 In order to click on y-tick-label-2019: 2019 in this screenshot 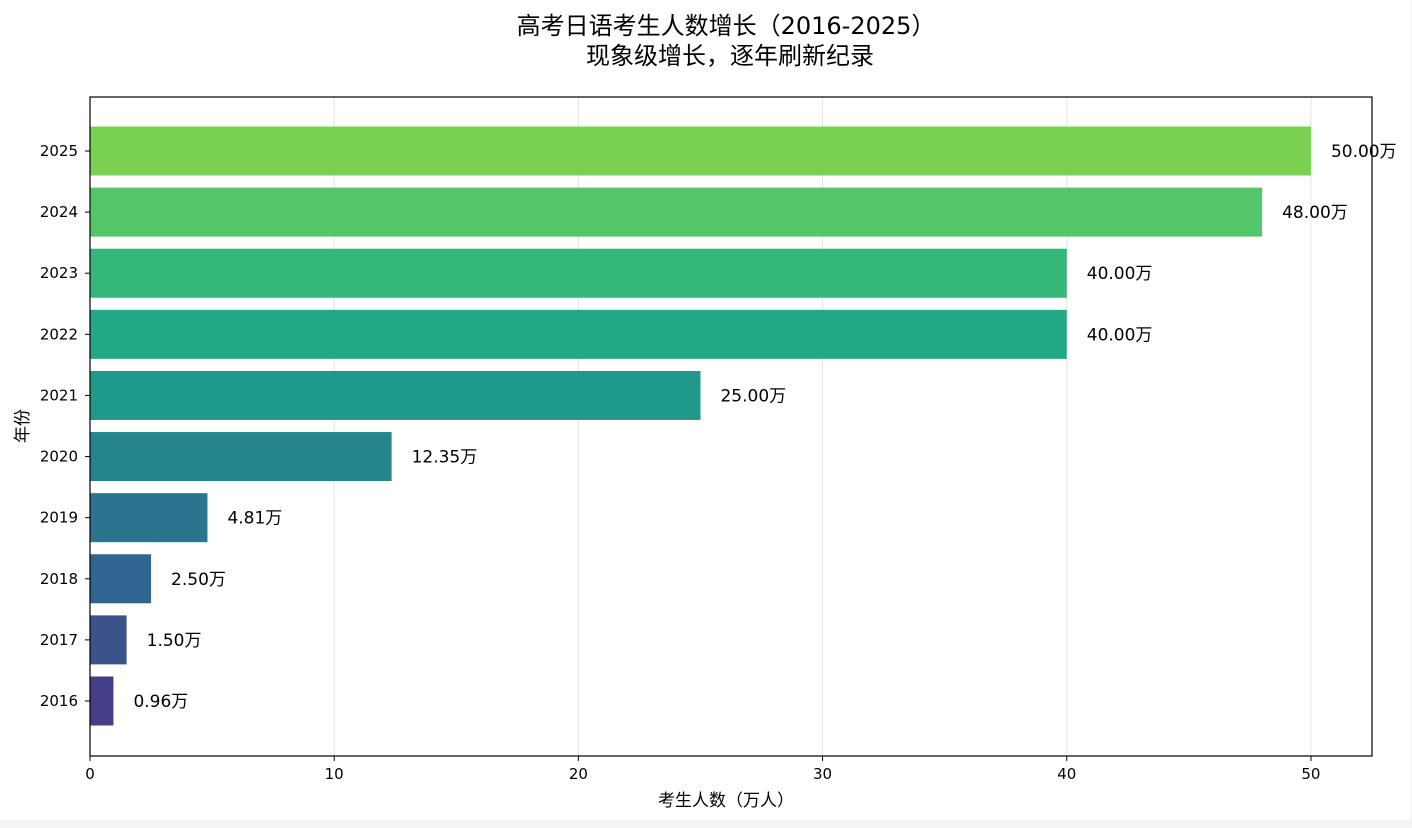, I will do `click(59, 518)`.